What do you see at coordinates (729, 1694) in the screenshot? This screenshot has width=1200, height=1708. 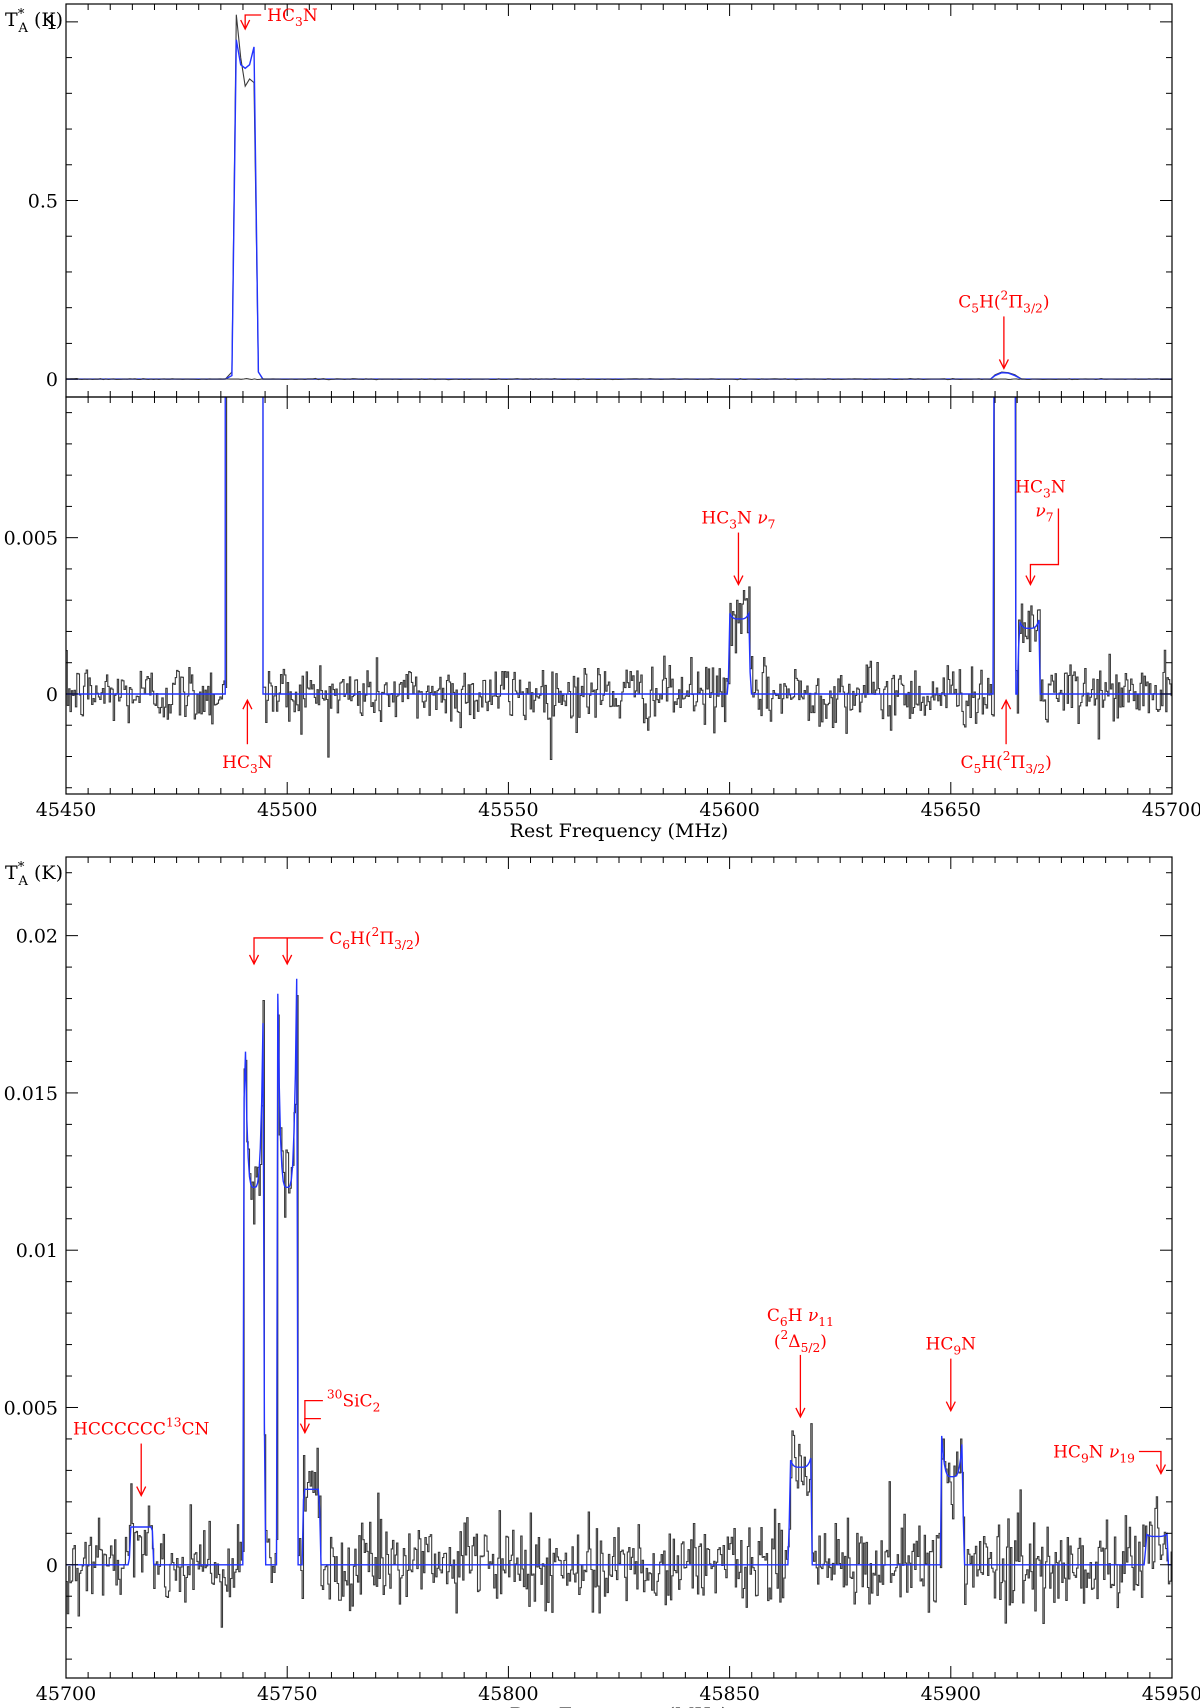 I see `x-tick-label: 45850` at bounding box center [729, 1694].